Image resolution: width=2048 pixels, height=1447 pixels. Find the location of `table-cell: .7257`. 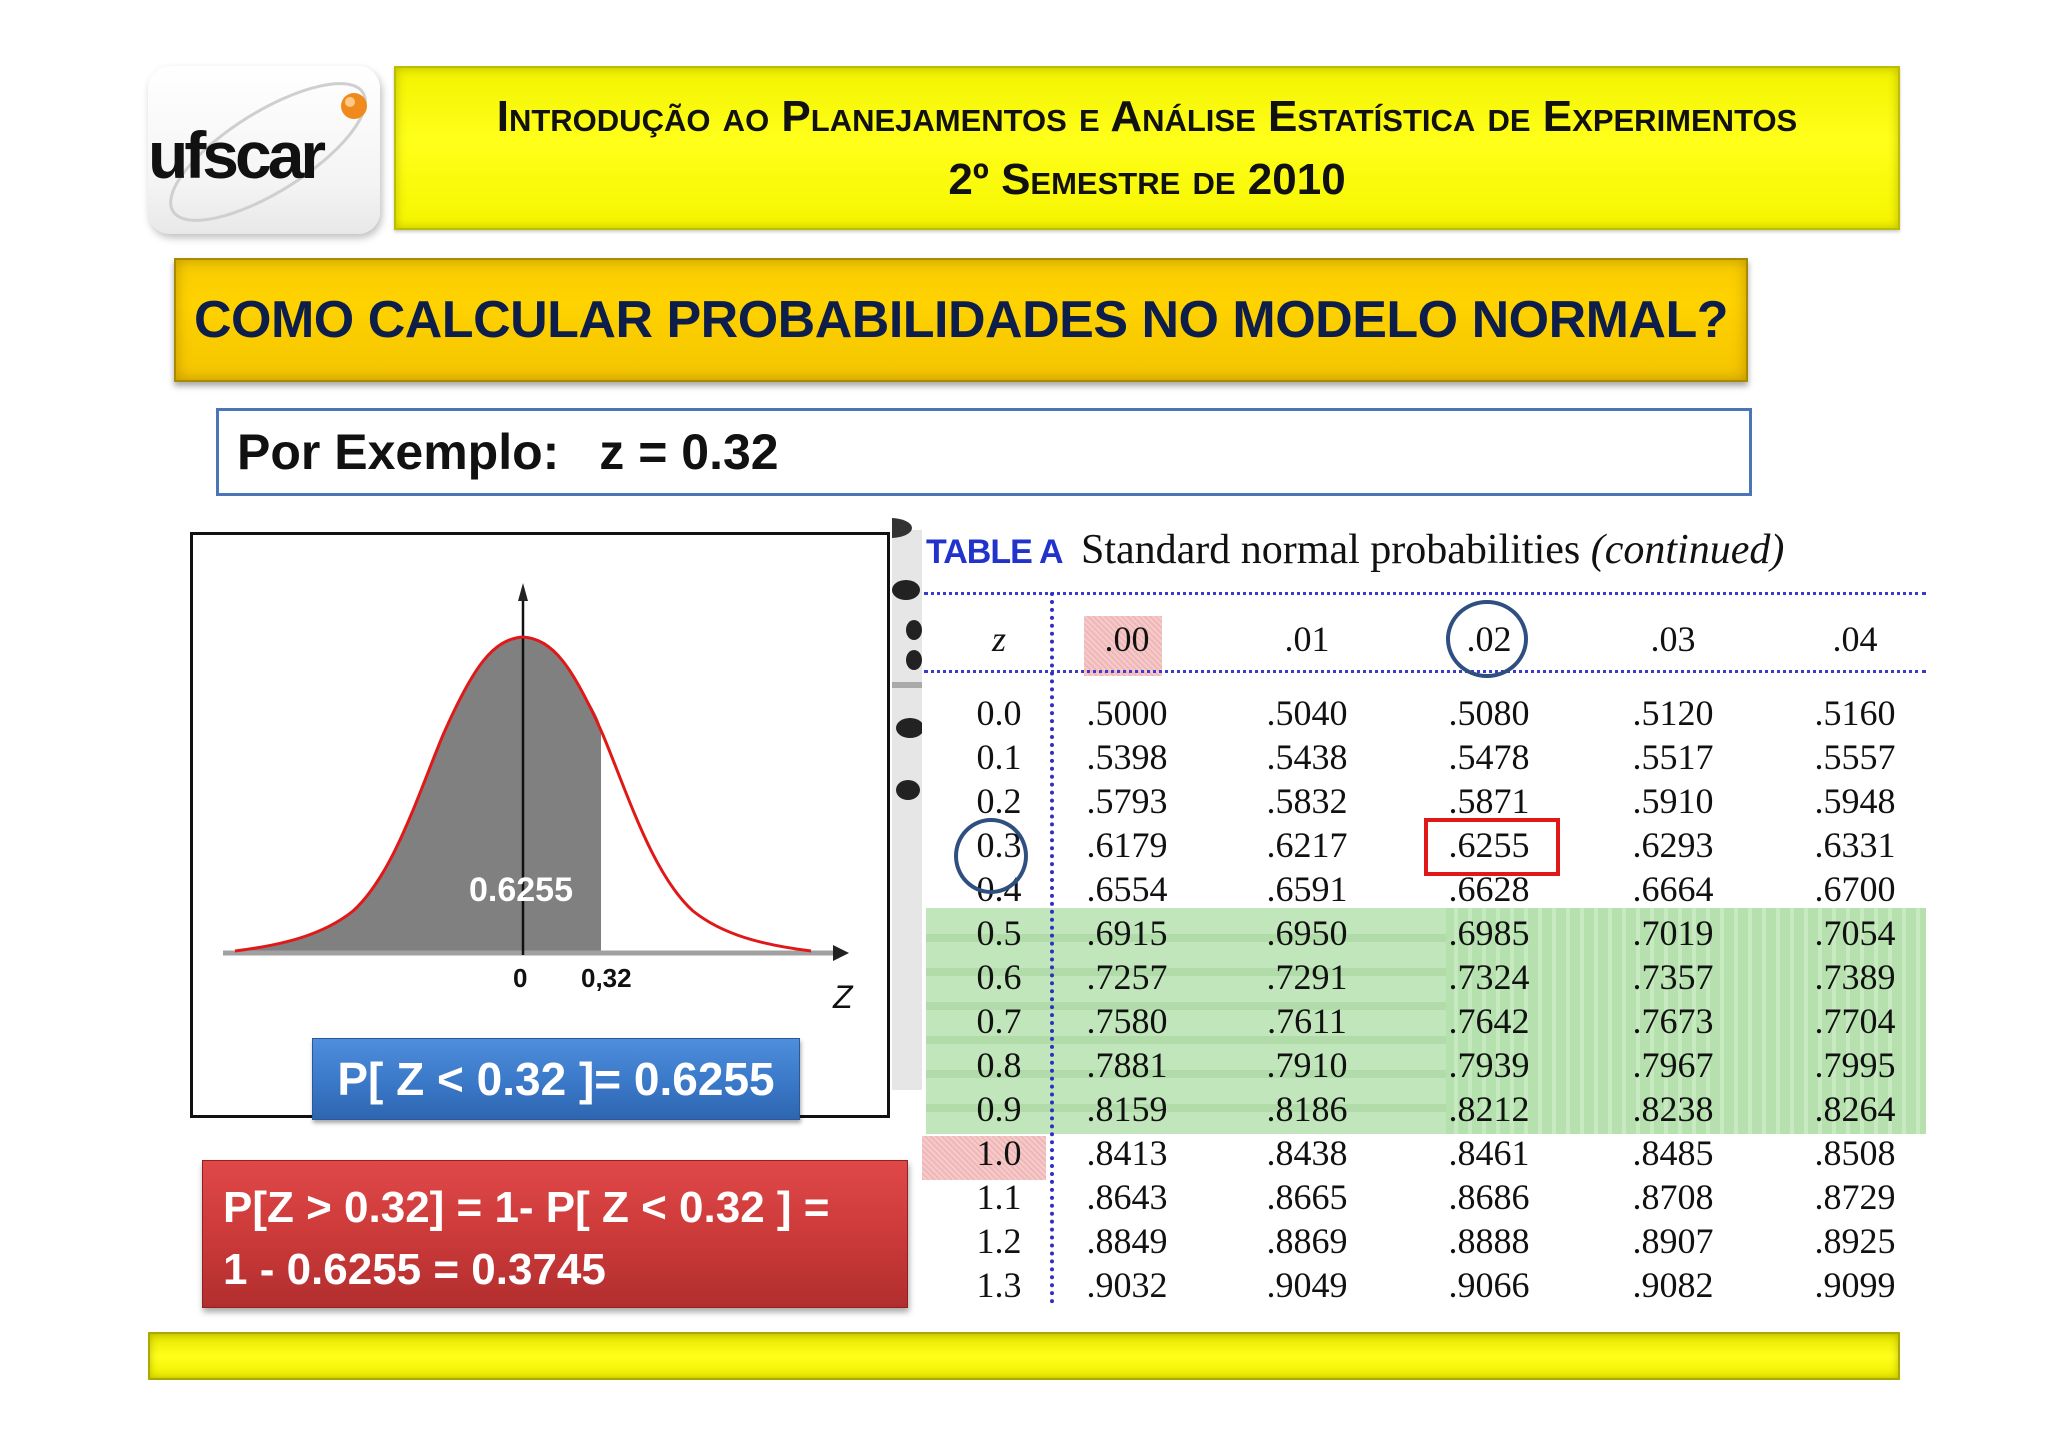

table-cell: .7257 is located at coordinates (1127, 977).